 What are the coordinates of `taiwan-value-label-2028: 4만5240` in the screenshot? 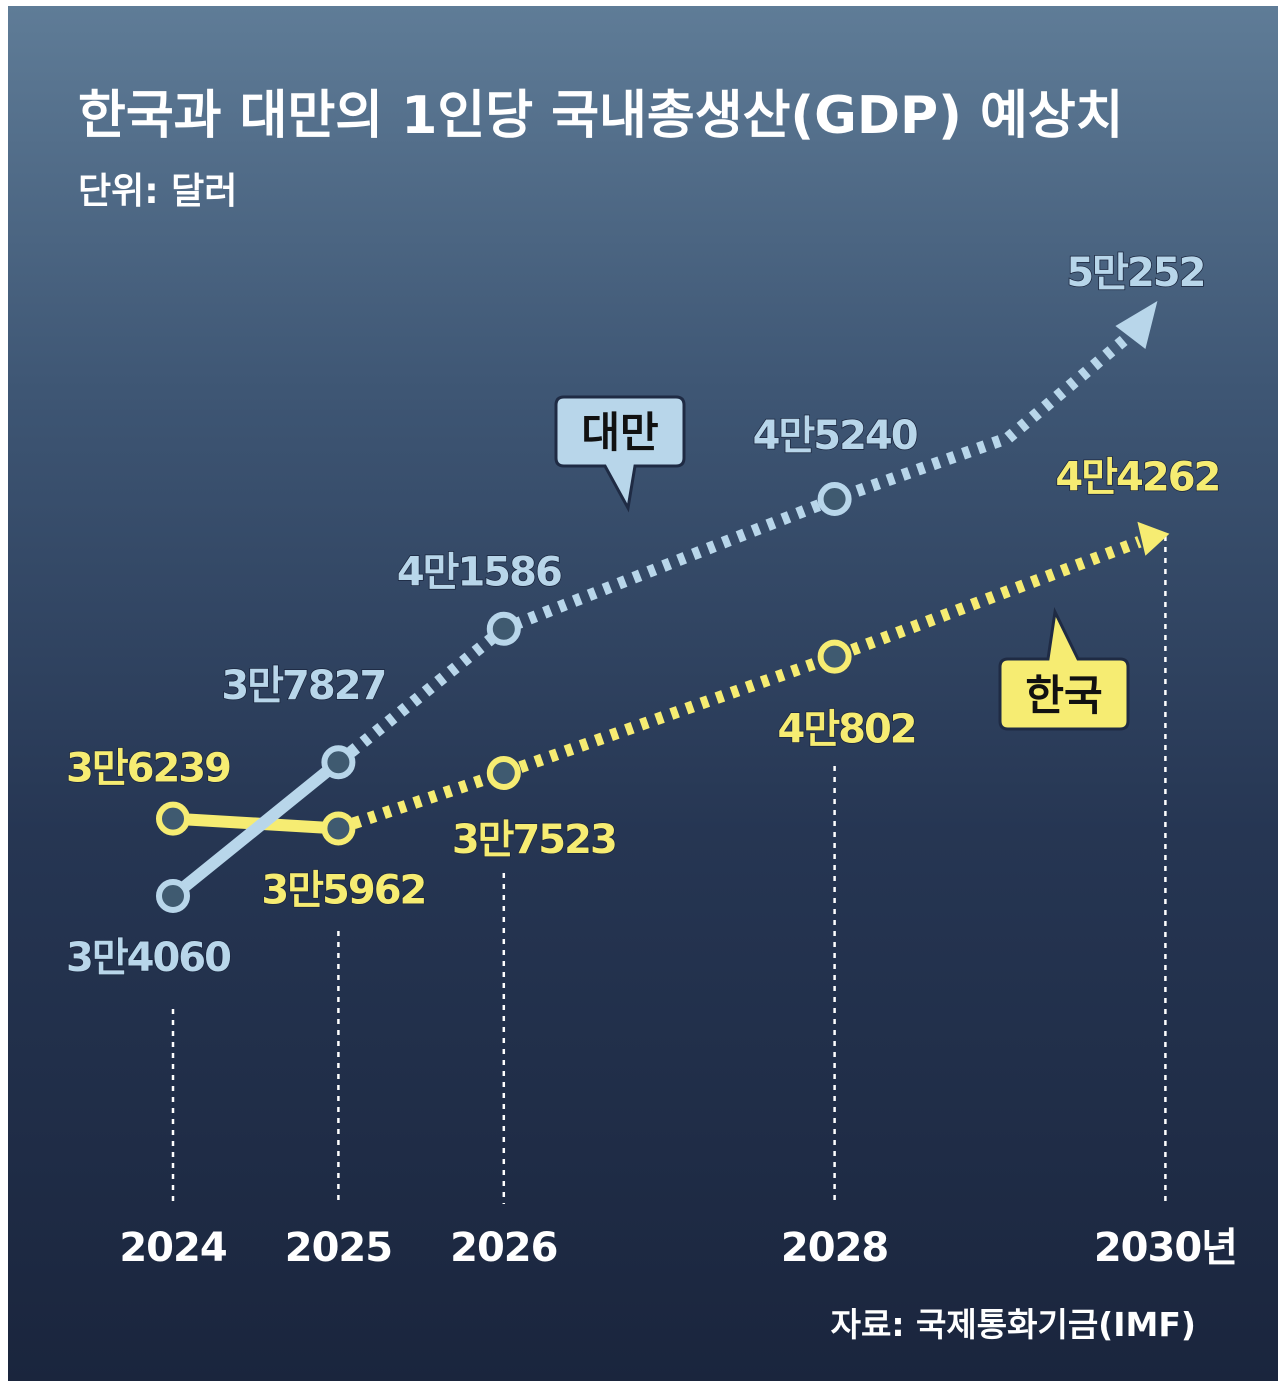 It's located at (835, 436).